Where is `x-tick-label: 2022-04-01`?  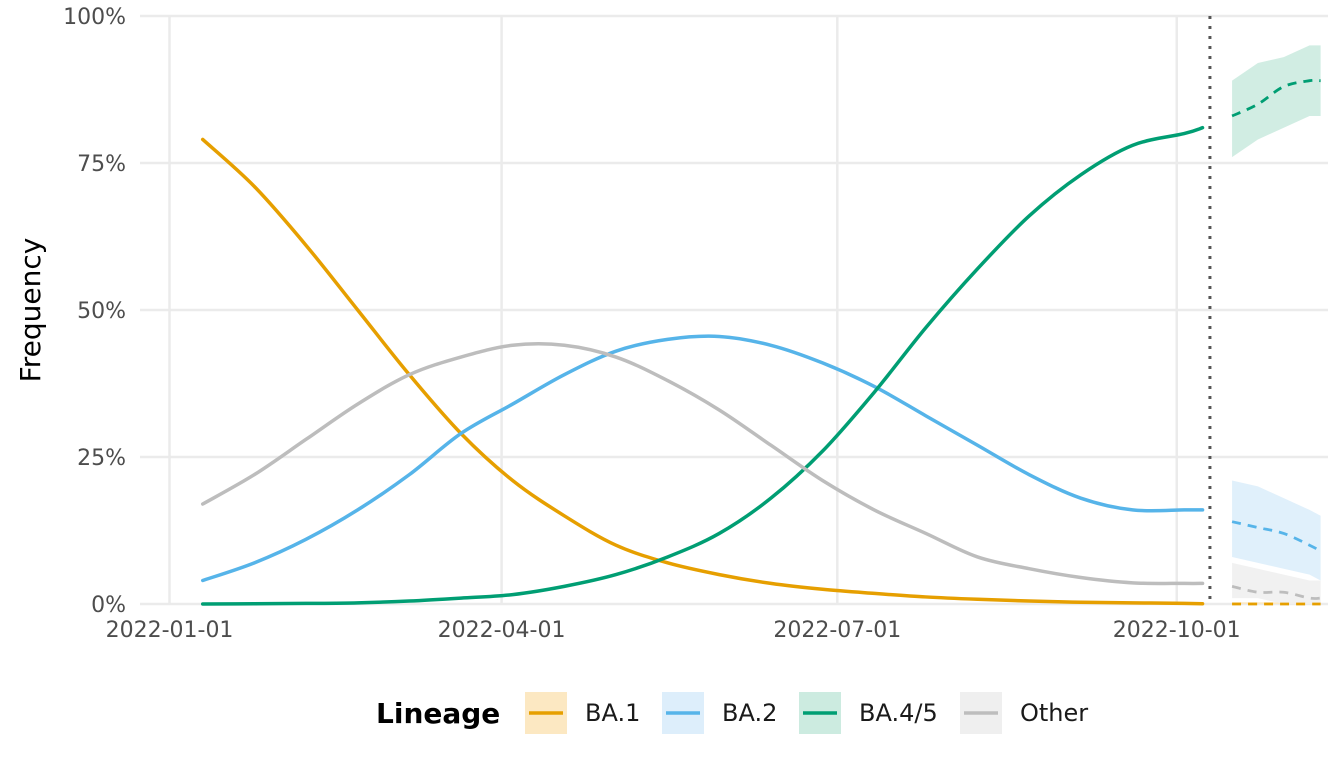 x-tick-label: 2022-04-01 is located at coordinates (502, 630).